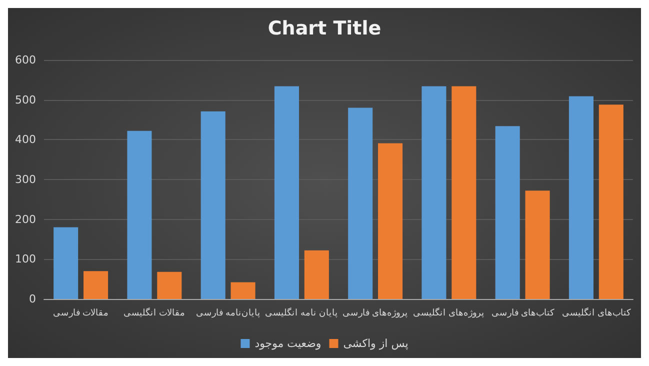 This screenshot has width=649, height=366. I want to click on chart-title: Chart Title, so click(325, 29).